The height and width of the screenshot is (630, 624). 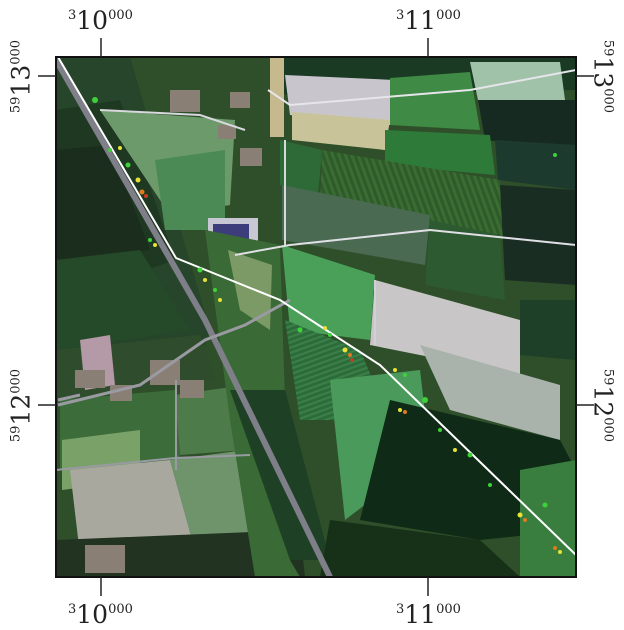 I want to click on easting-label-top-2: 311000, so click(x=428, y=20).